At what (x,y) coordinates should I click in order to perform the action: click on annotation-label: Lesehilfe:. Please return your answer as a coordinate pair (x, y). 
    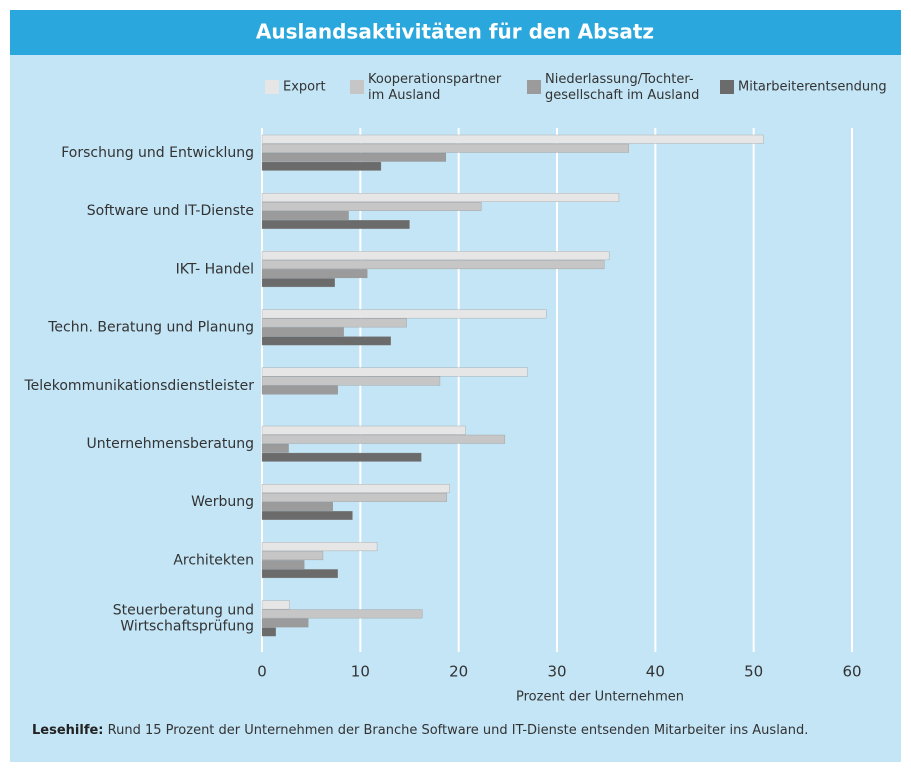
    Looking at the image, I should click on (68, 730).